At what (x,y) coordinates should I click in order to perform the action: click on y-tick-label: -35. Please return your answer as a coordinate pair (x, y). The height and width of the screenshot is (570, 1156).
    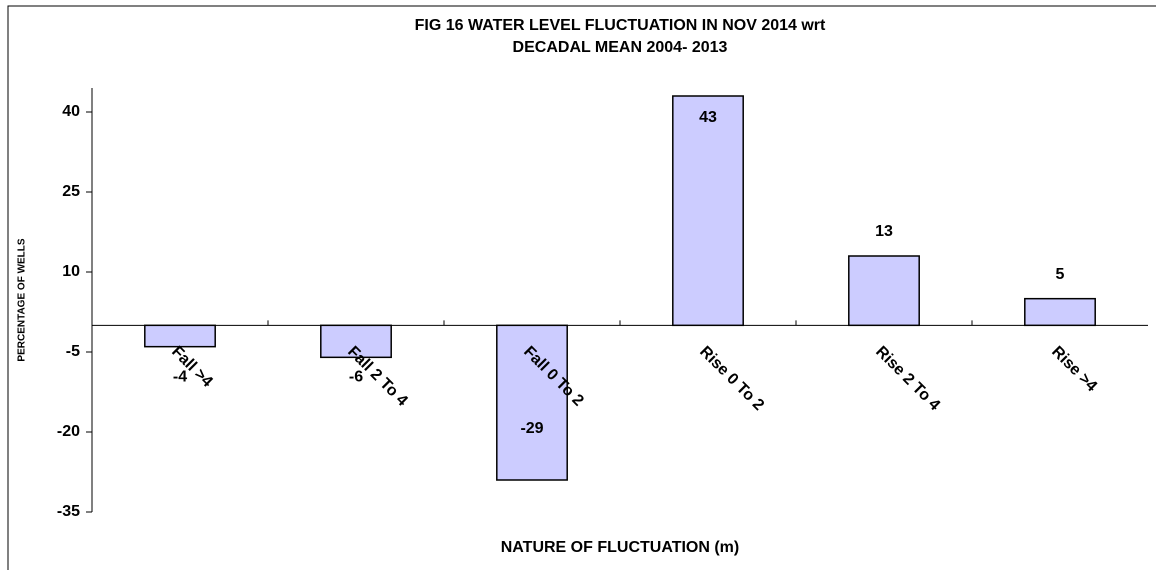
    Looking at the image, I should click on (68, 511).